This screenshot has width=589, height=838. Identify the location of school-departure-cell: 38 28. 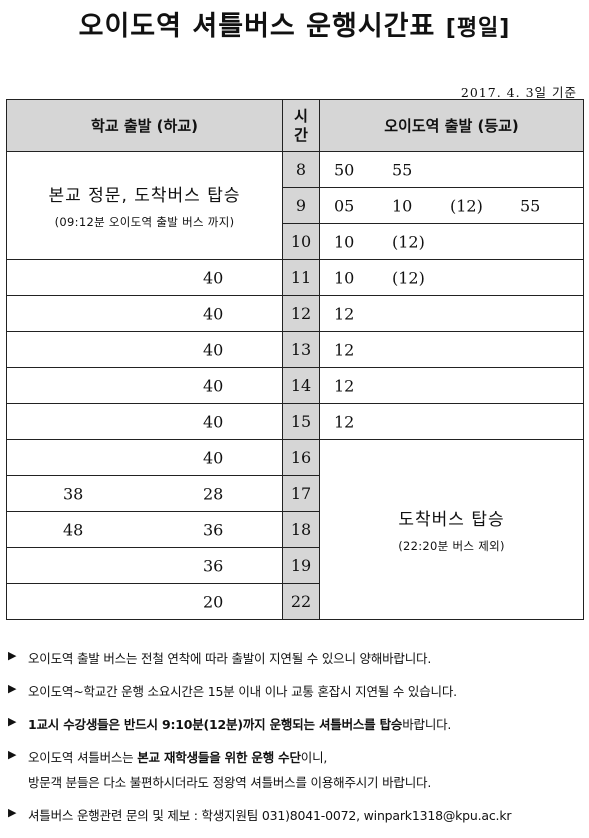
(144, 493).